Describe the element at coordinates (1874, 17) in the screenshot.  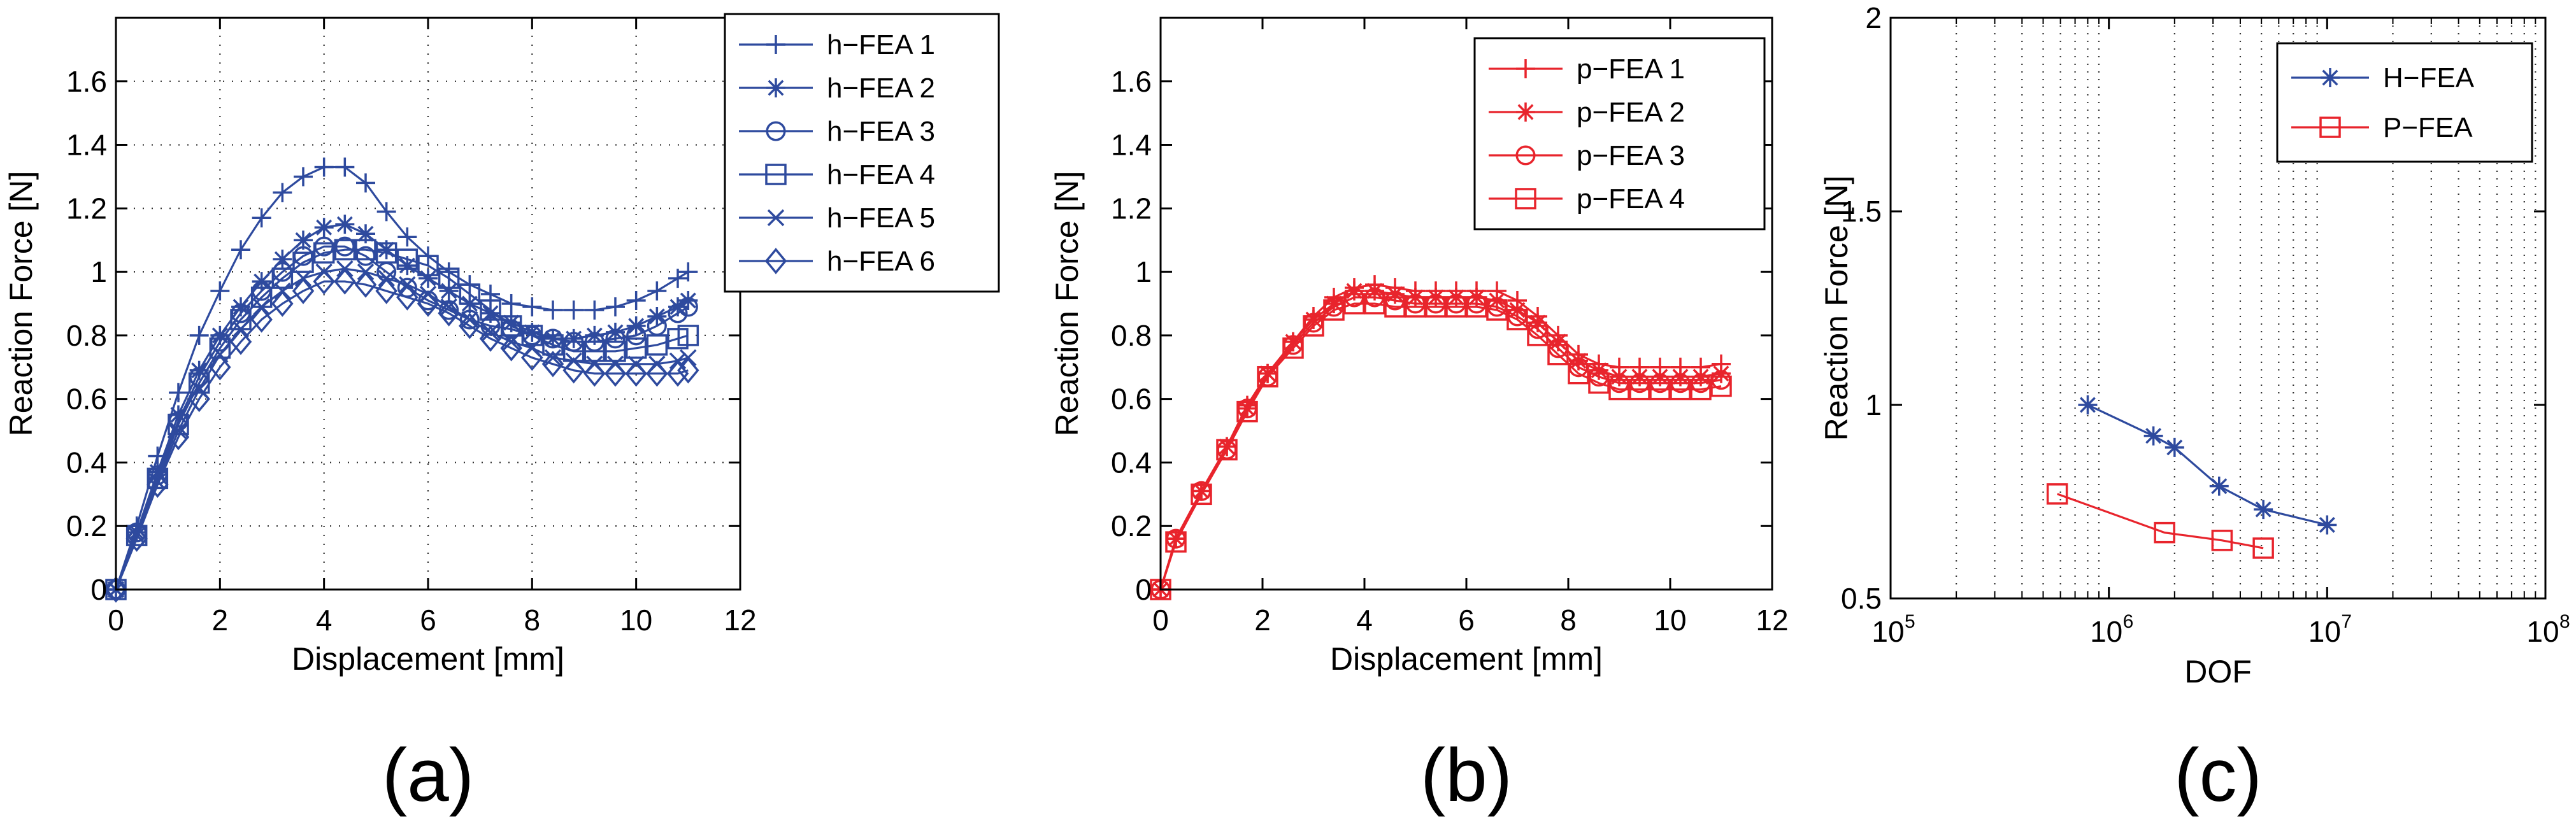
I see `panel-c-y-tick-label: 2` at that location.